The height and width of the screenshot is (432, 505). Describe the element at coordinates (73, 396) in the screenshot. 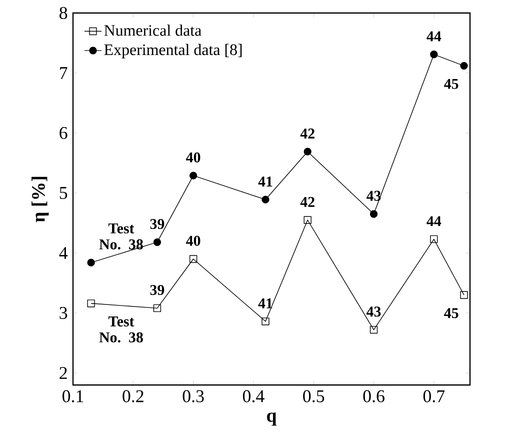

I see `x-tick-label: 0.1` at that location.